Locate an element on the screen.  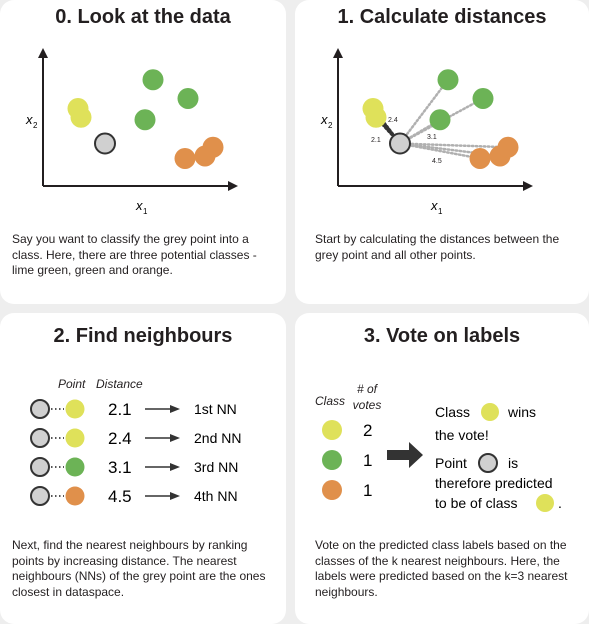
vote-count: 2 is located at coordinates (367, 430).